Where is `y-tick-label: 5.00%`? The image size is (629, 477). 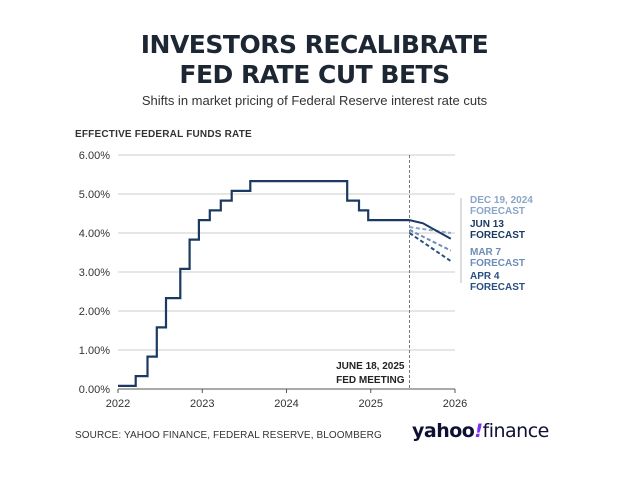
y-tick-label: 5.00% is located at coordinates (94, 195).